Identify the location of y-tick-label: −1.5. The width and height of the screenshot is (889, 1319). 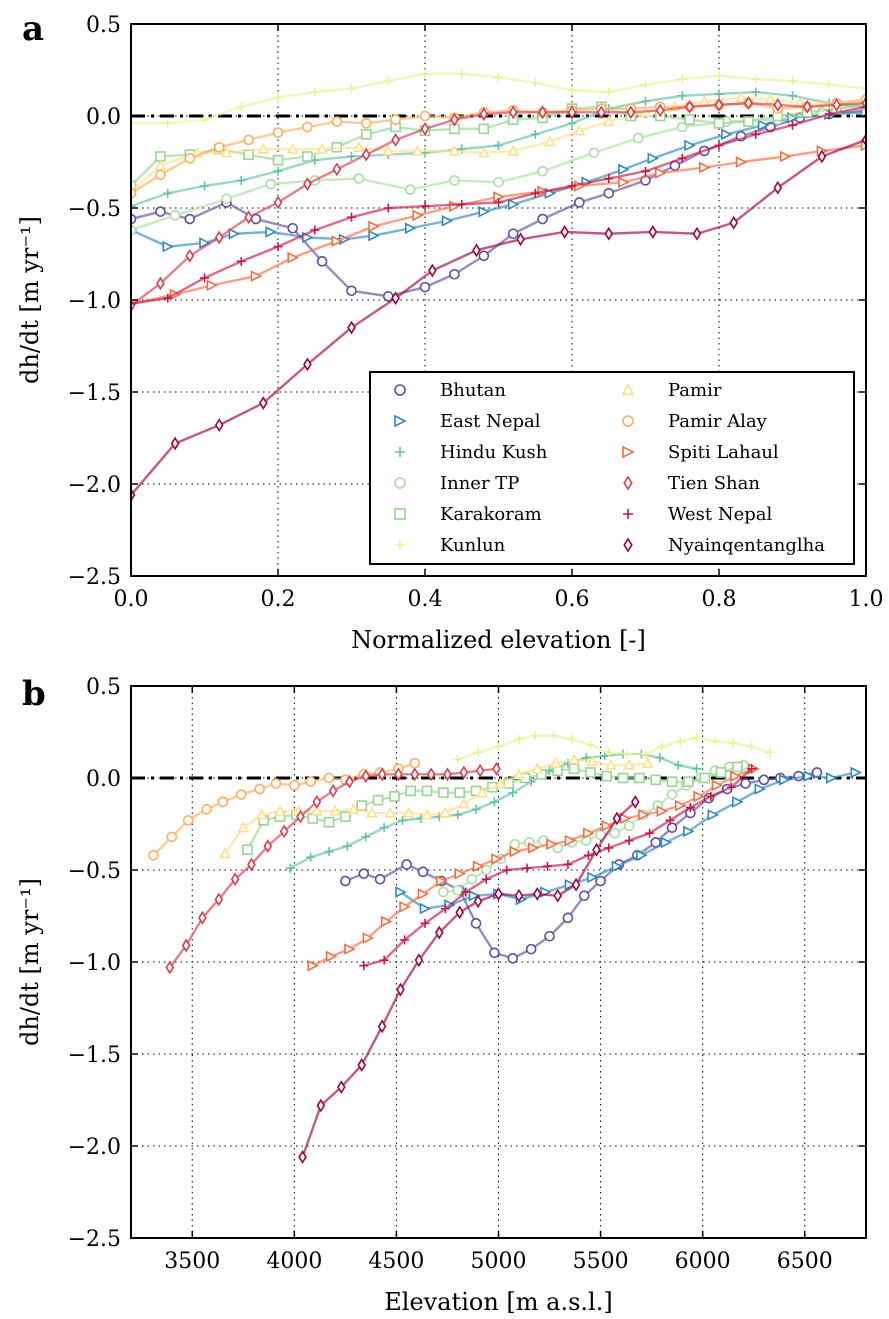
(94, 393).